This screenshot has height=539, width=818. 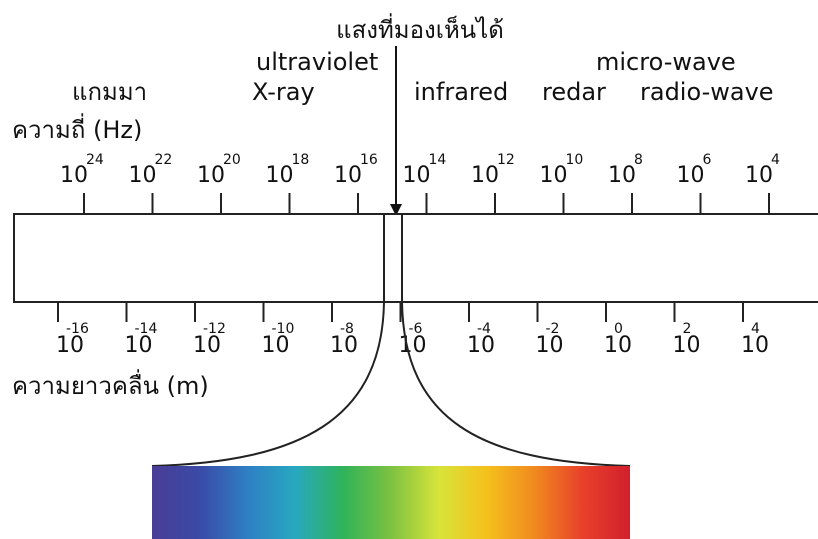 What do you see at coordinates (214, 329) in the screenshot?
I see `wavelength-tick-exponent: -12` at bounding box center [214, 329].